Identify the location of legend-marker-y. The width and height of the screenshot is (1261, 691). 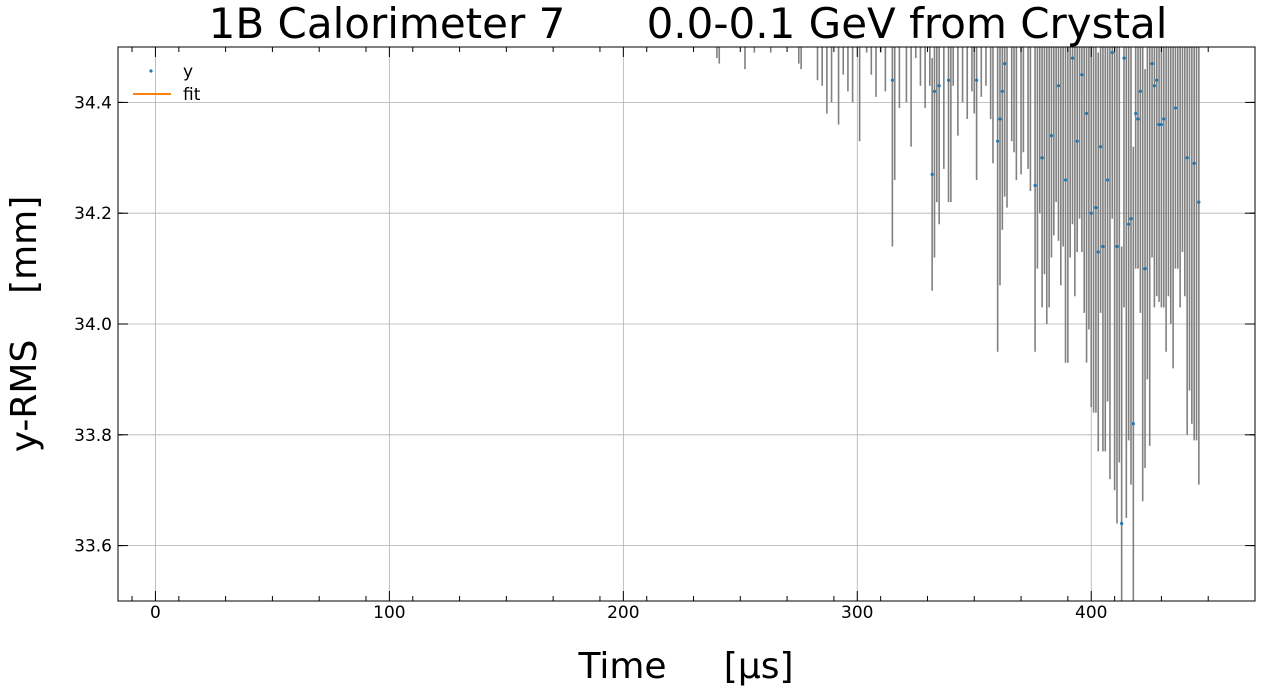
(151, 71).